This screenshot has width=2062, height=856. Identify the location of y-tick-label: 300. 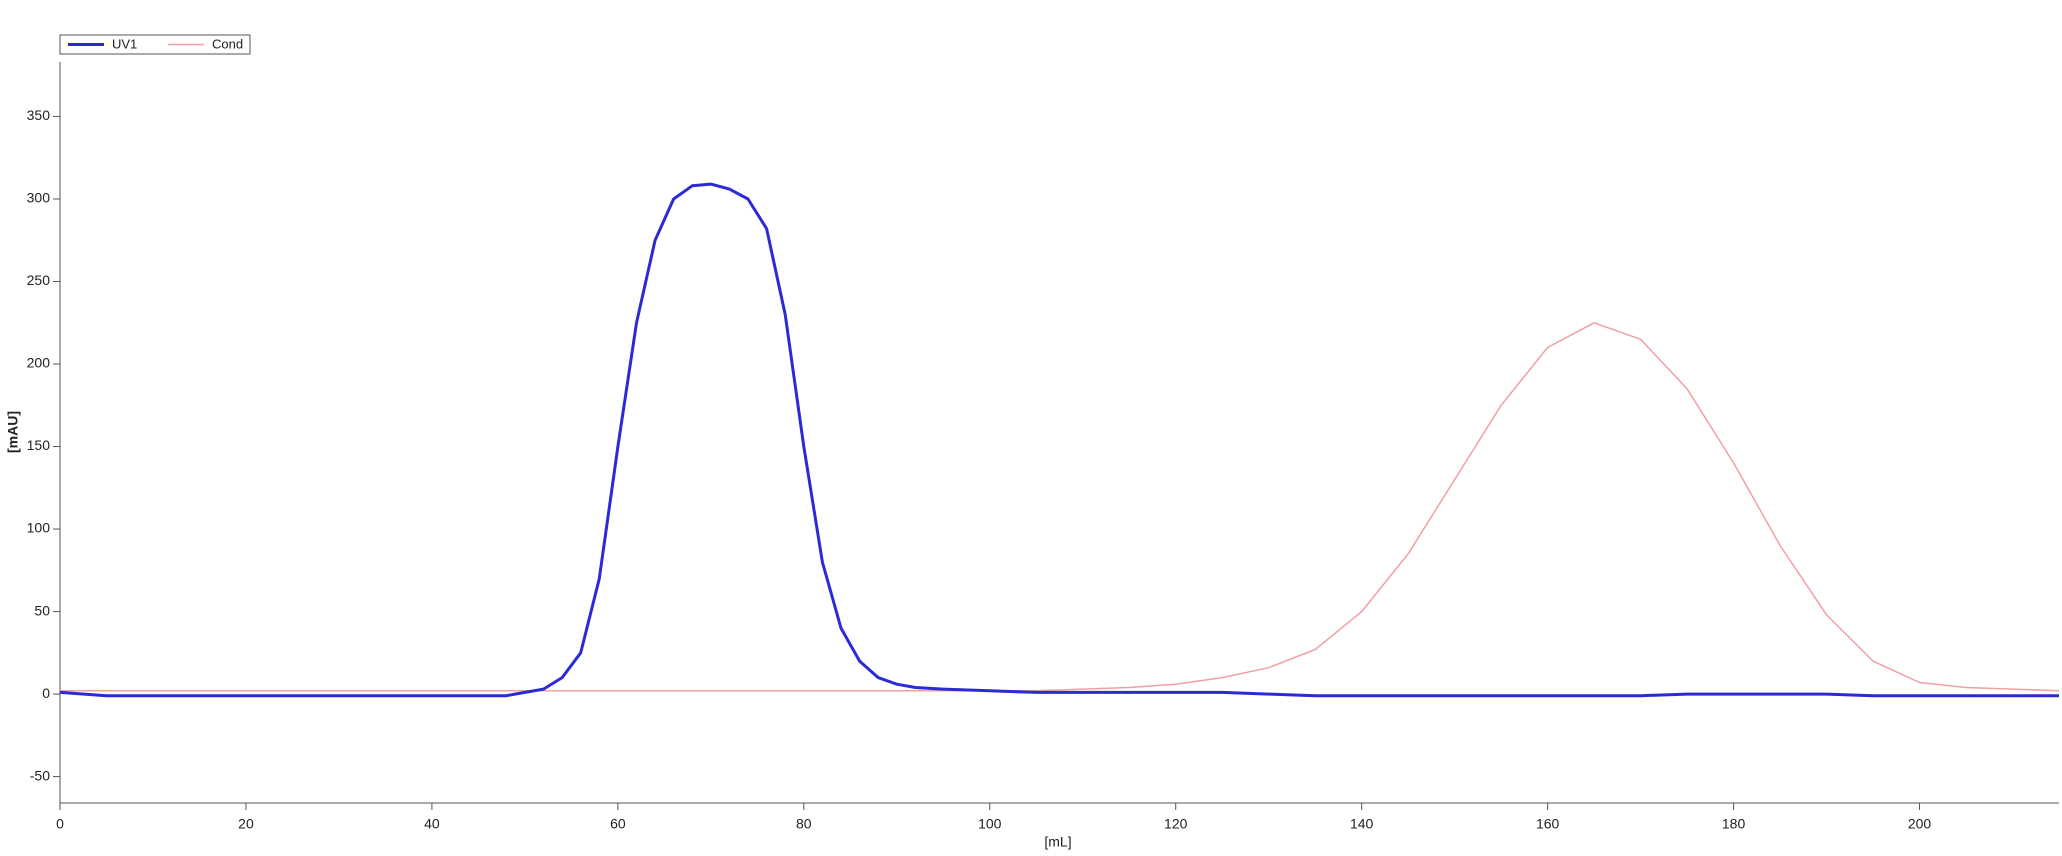
(39, 198).